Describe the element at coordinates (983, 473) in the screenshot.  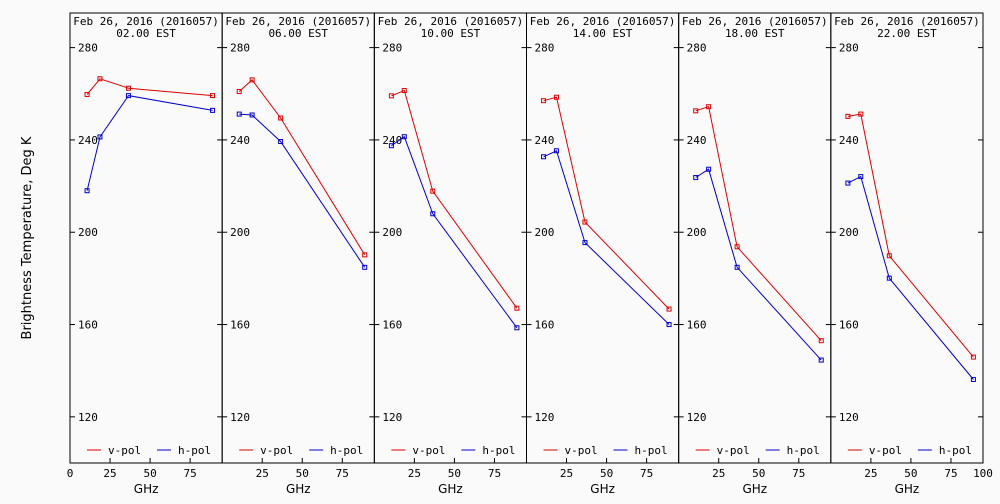
I see `x-tick-label: 100` at that location.